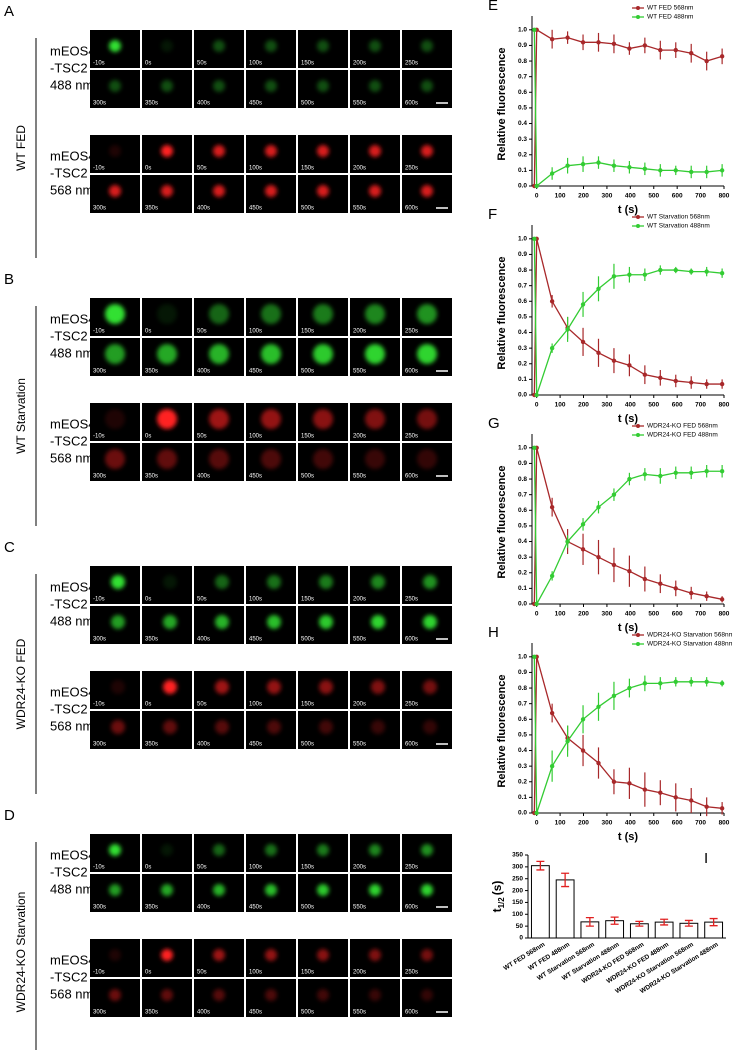 This screenshot has height=1050, width=732. Describe the element at coordinates (501, 903) in the screenshot. I see `y-axis-label-sub: 1/2` at that location.